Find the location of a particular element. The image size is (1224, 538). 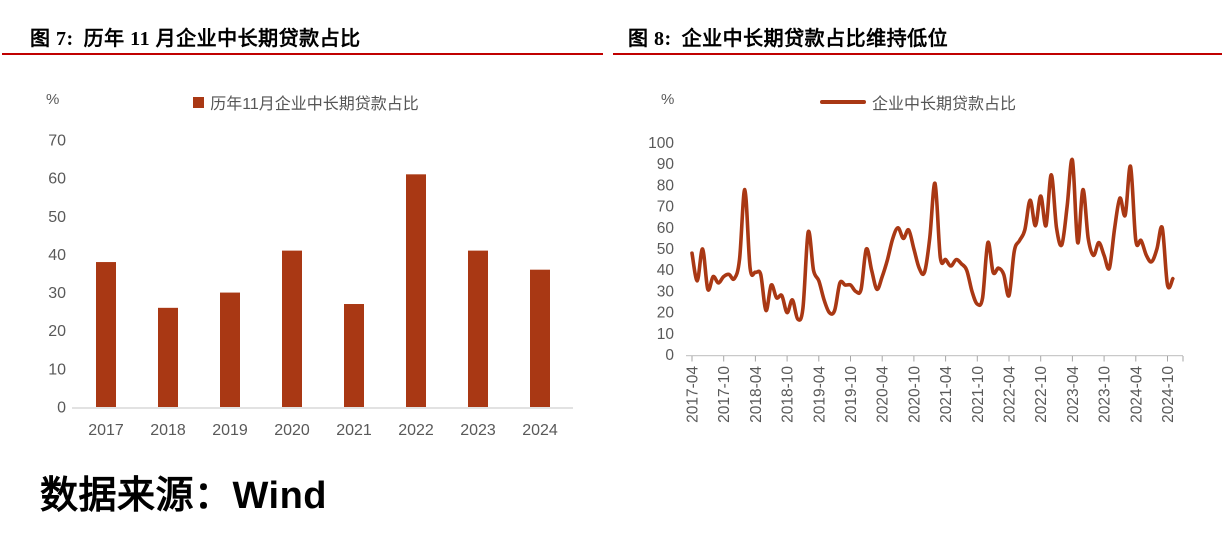

figure-8-title: 图 8: 企业中长期贷款占比维持低位 is located at coordinates (788, 36).